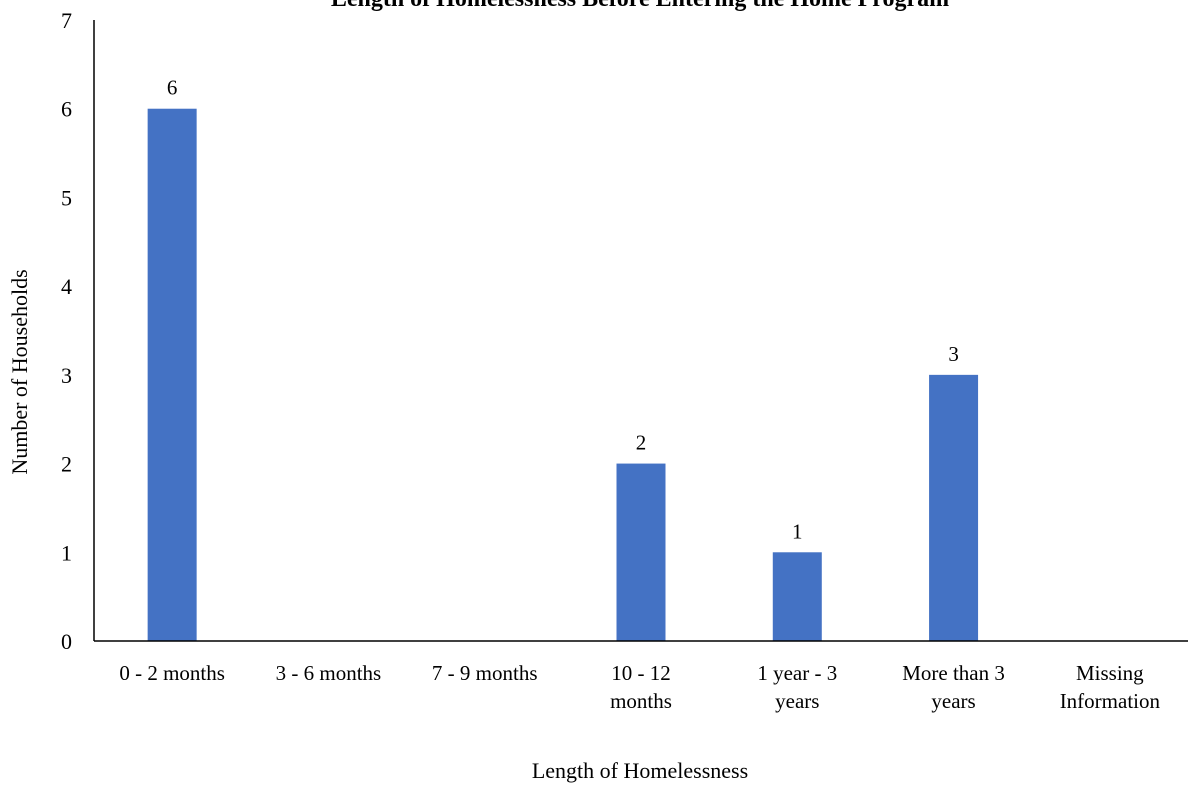 The width and height of the screenshot is (1190, 786). Describe the element at coordinates (66, 641) in the screenshot. I see `y-tick-label: 0` at that location.